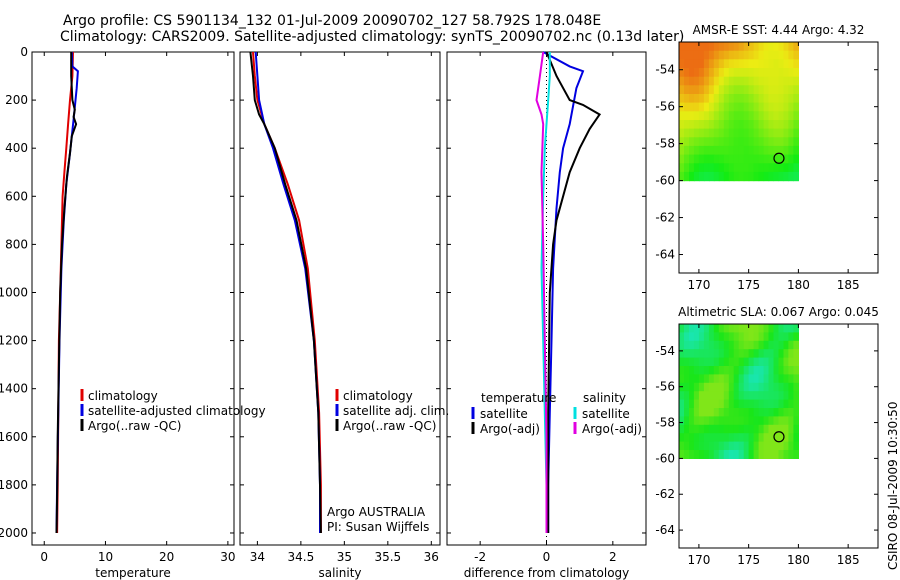  I want to click on depth-tick-label: 1200, so click(14, 341).